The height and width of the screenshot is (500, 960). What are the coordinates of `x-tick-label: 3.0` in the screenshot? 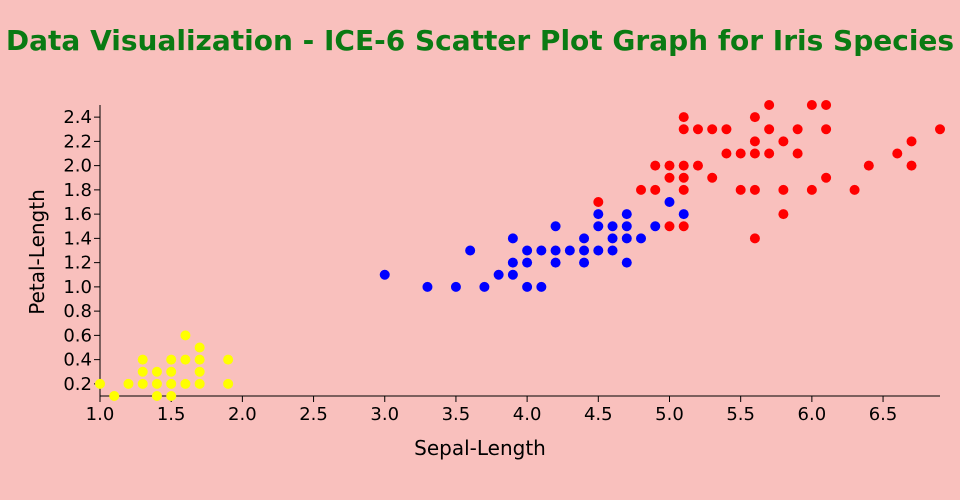 It's located at (384, 414).